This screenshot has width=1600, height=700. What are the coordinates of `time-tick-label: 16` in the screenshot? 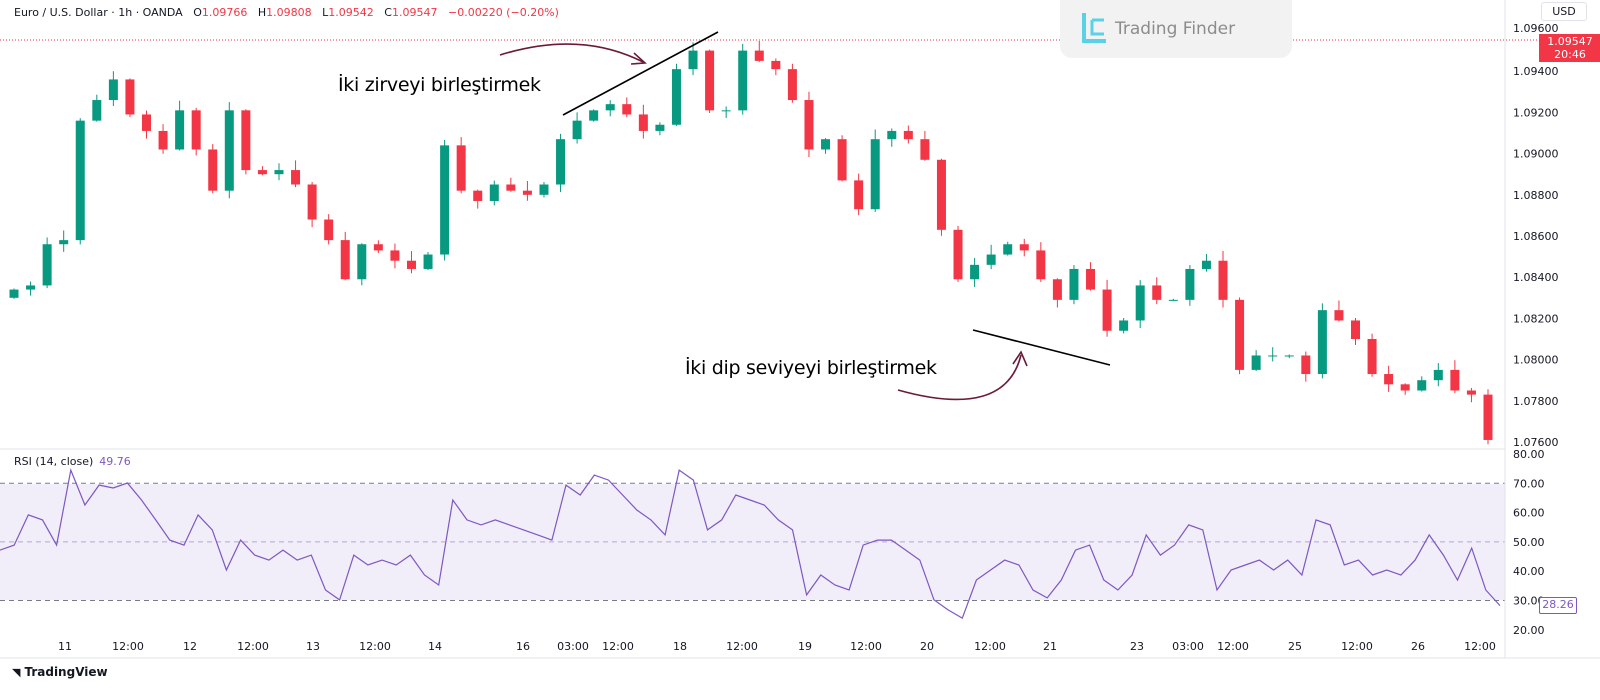 It's located at (523, 646).